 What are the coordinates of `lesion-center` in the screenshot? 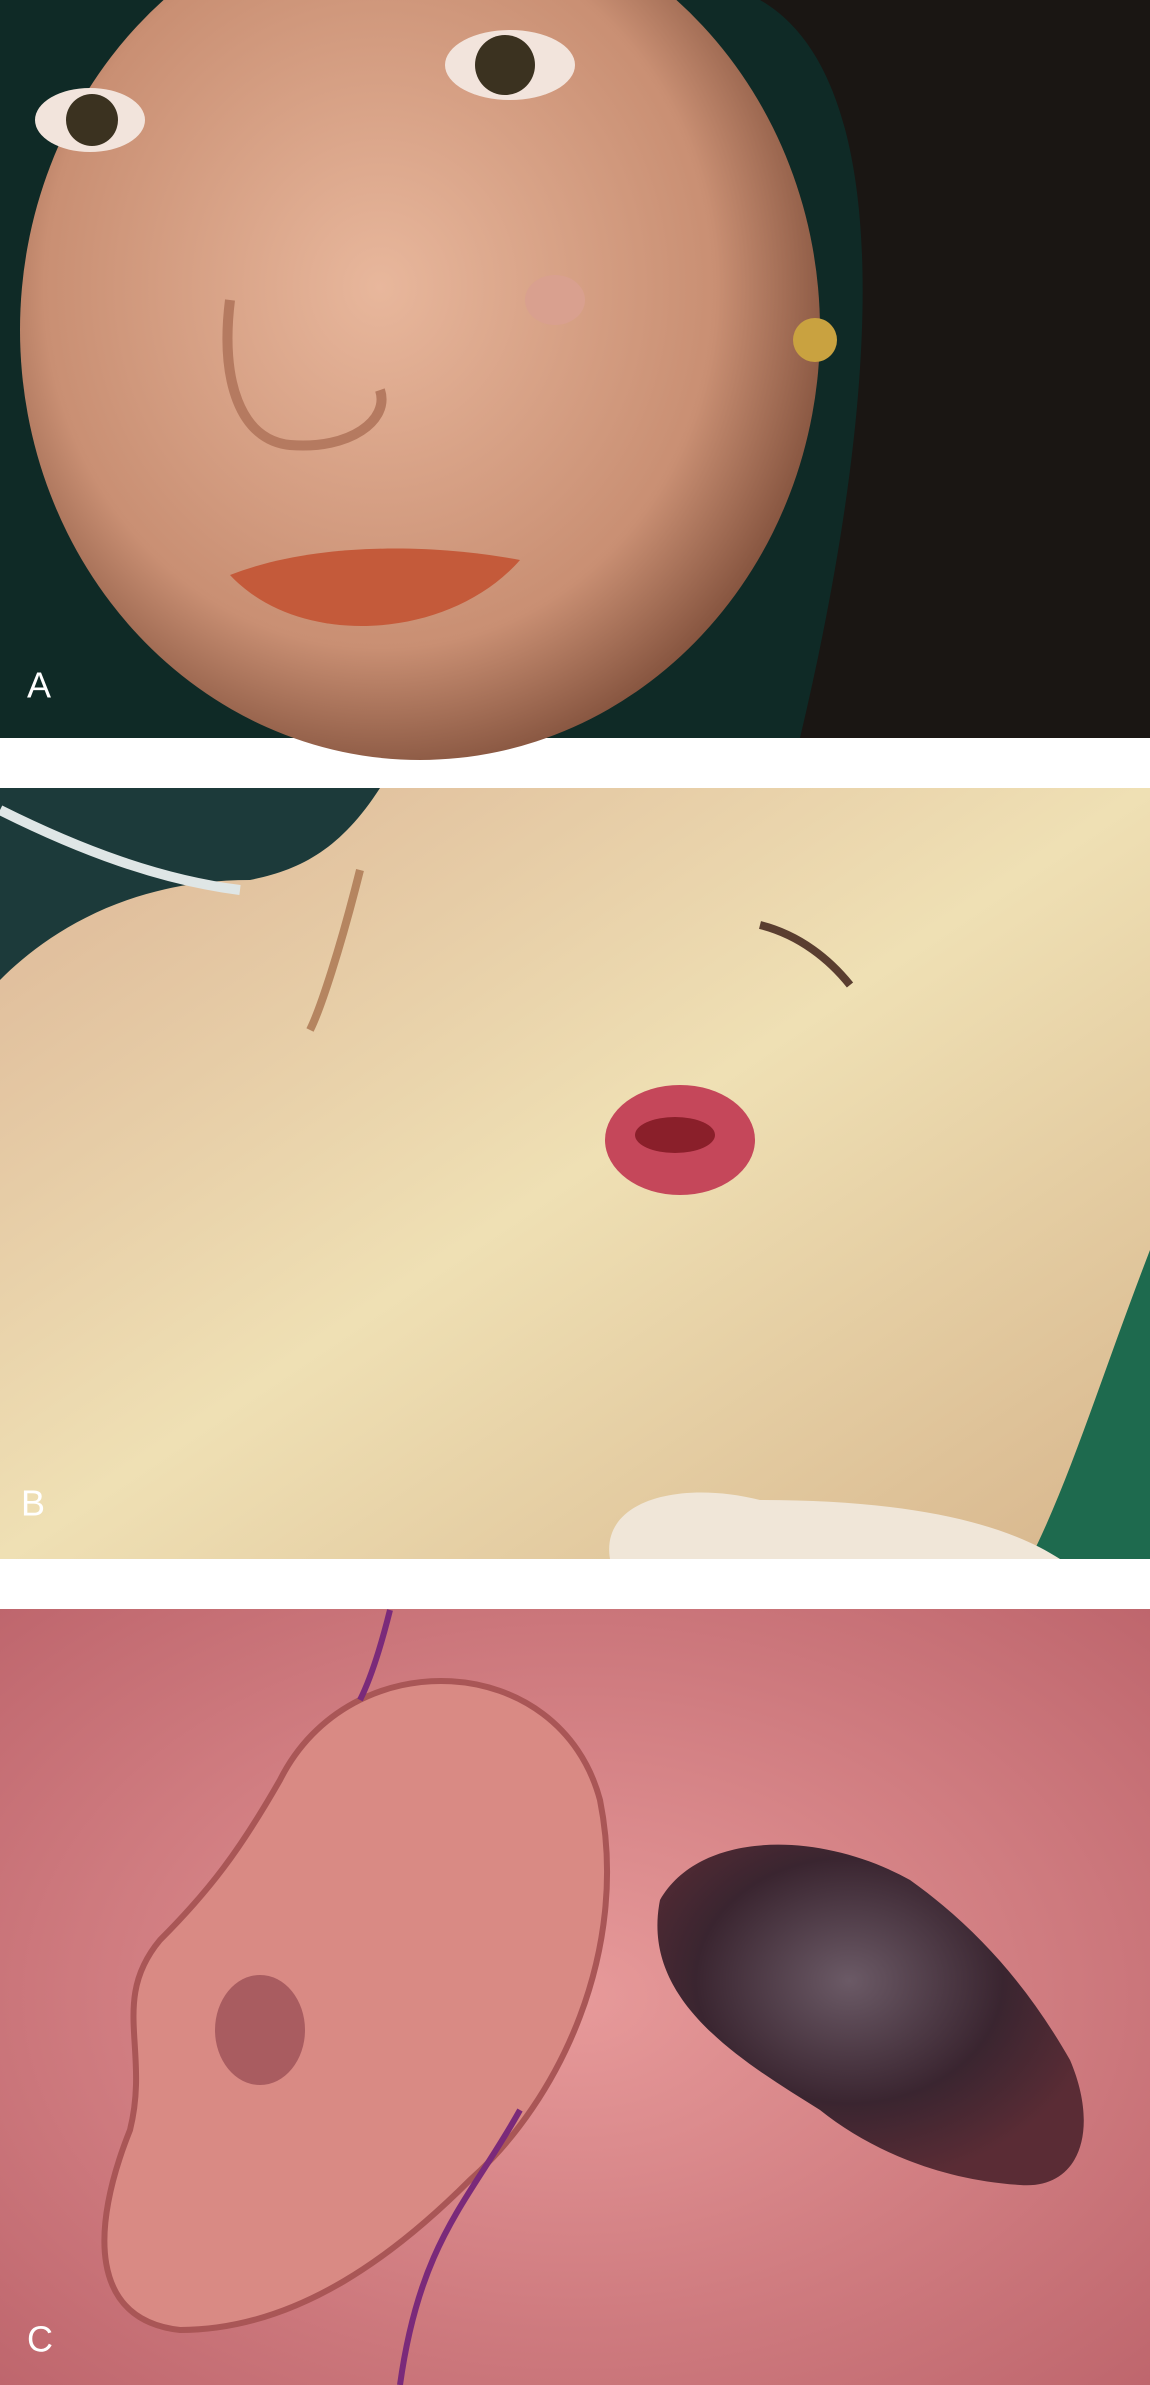 It's located at (675, 1135).